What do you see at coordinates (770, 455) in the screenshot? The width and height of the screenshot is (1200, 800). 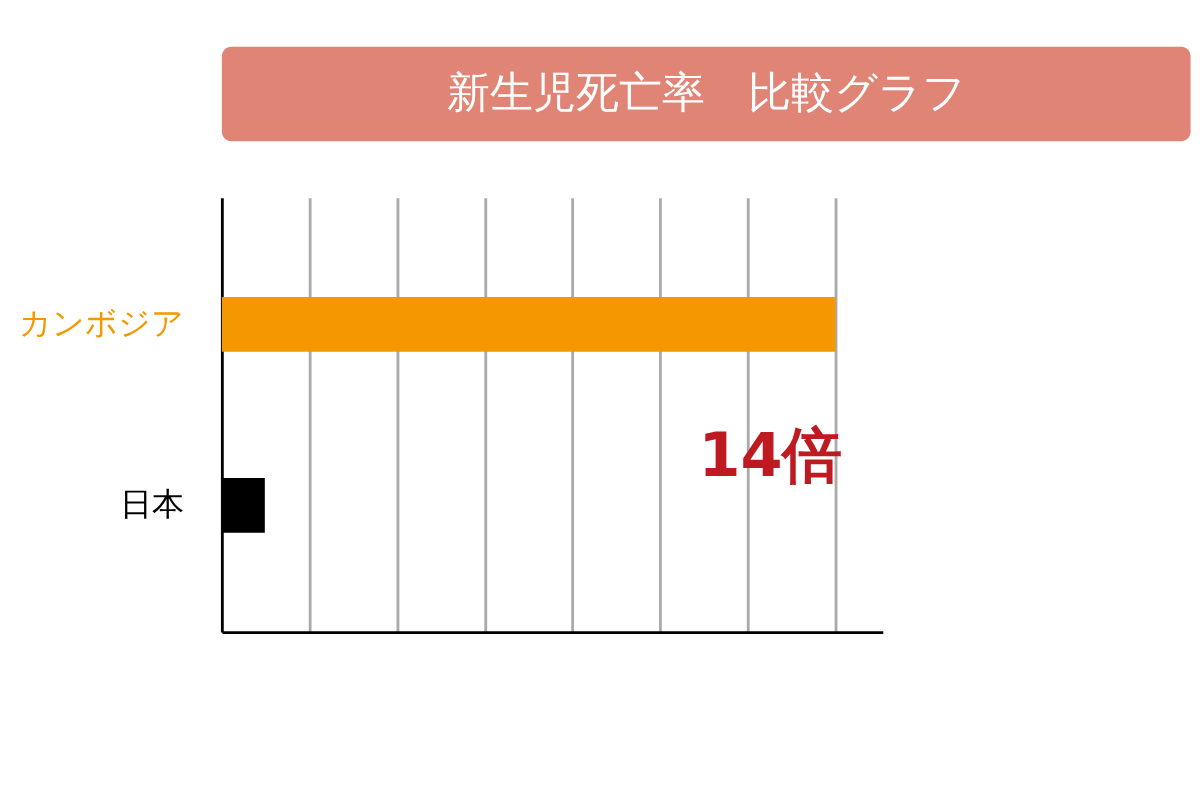 I see `annotation: 14倍` at bounding box center [770, 455].